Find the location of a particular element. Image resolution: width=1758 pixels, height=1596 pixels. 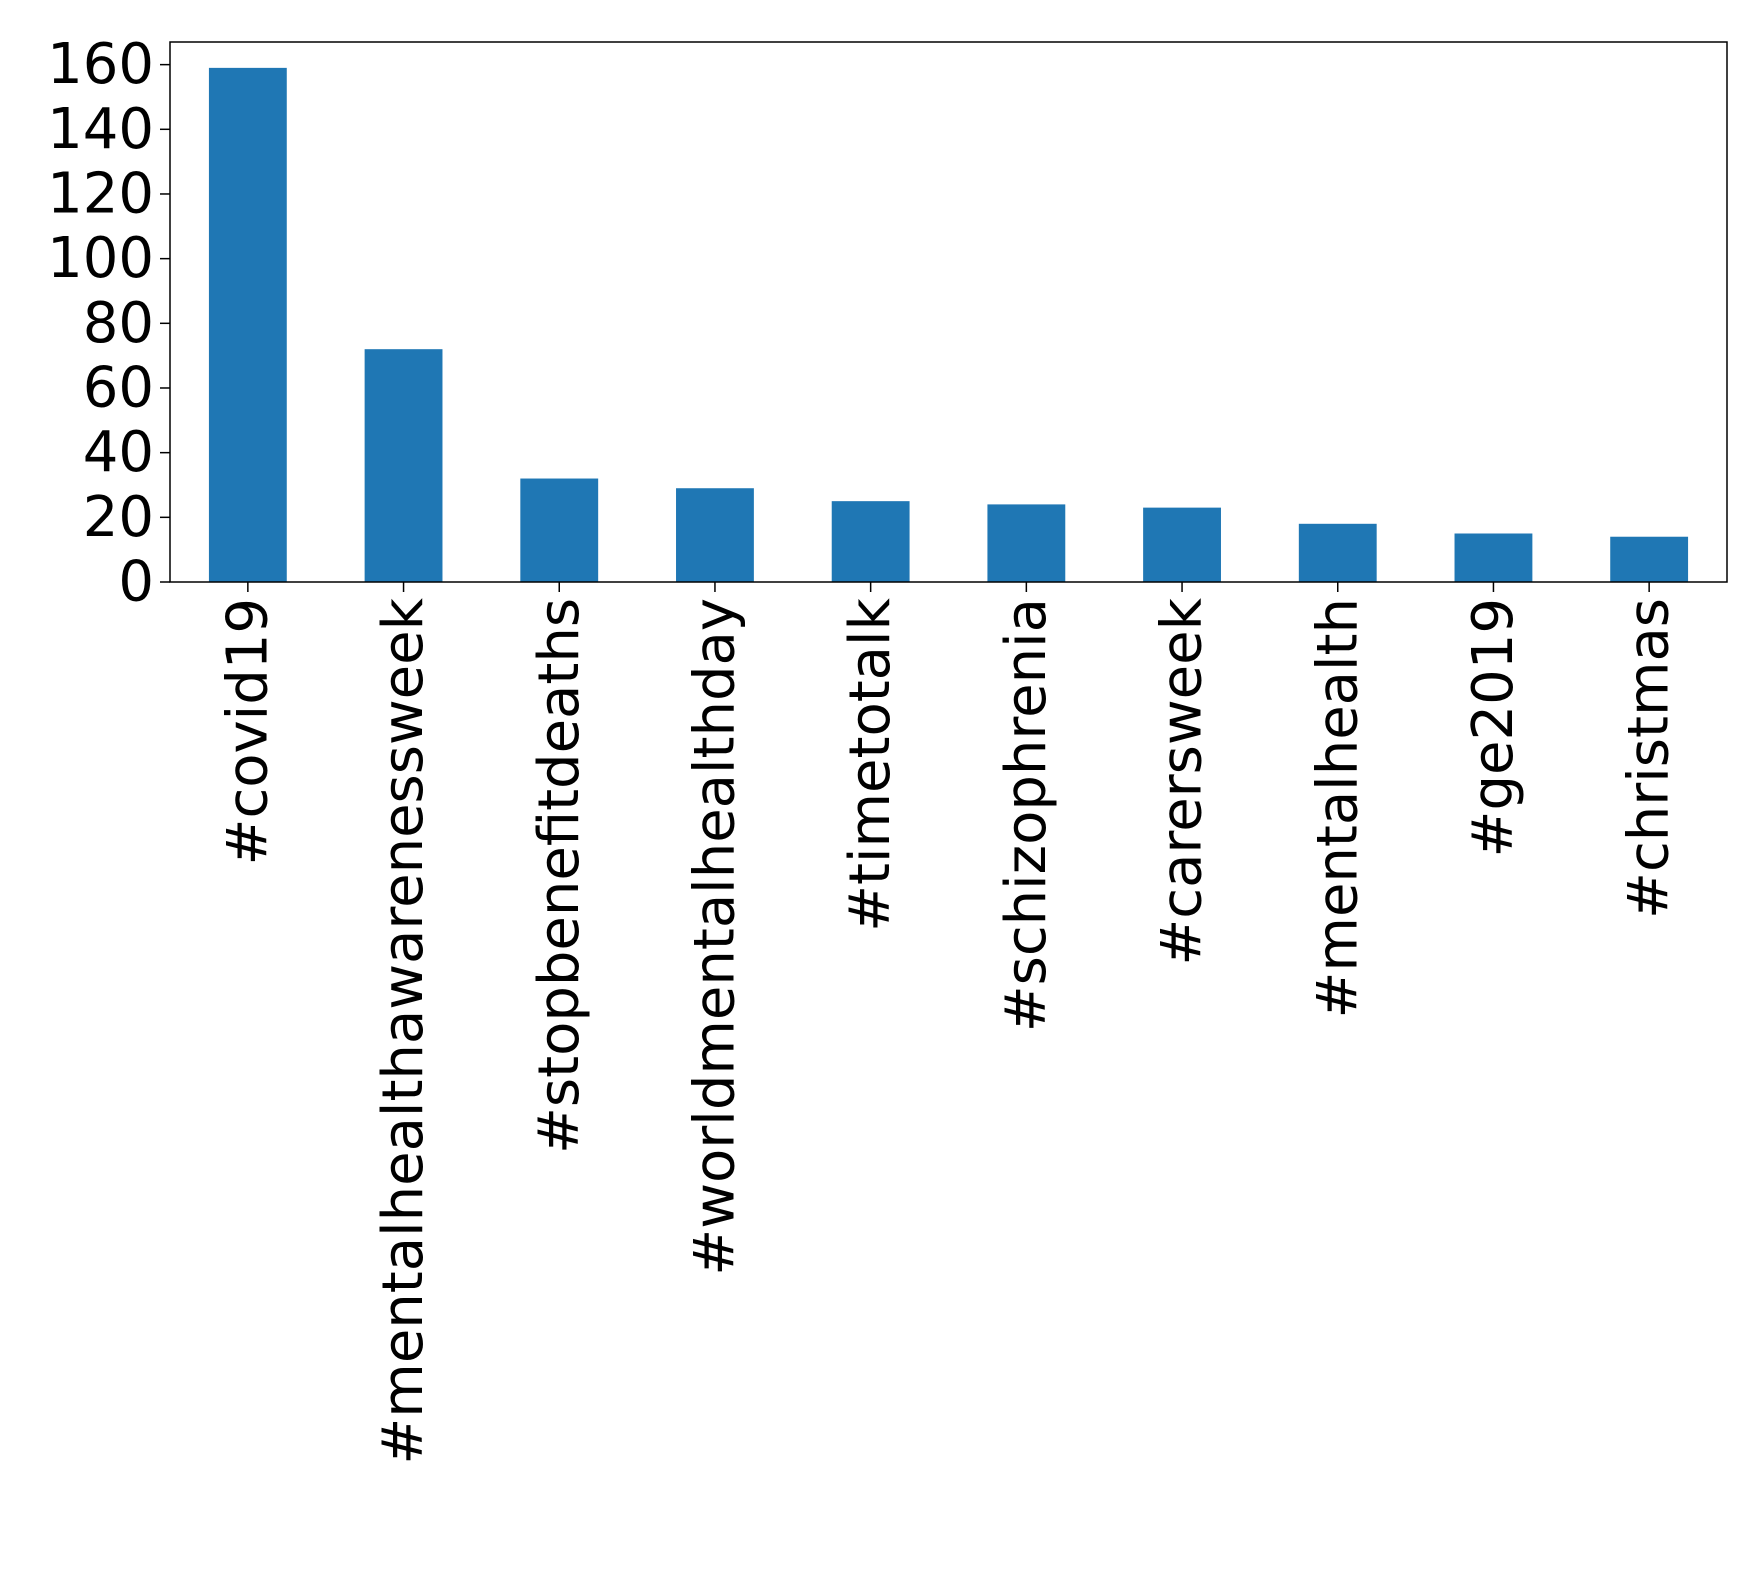

y-tick-label: 60 is located at coordinates (118, 387).